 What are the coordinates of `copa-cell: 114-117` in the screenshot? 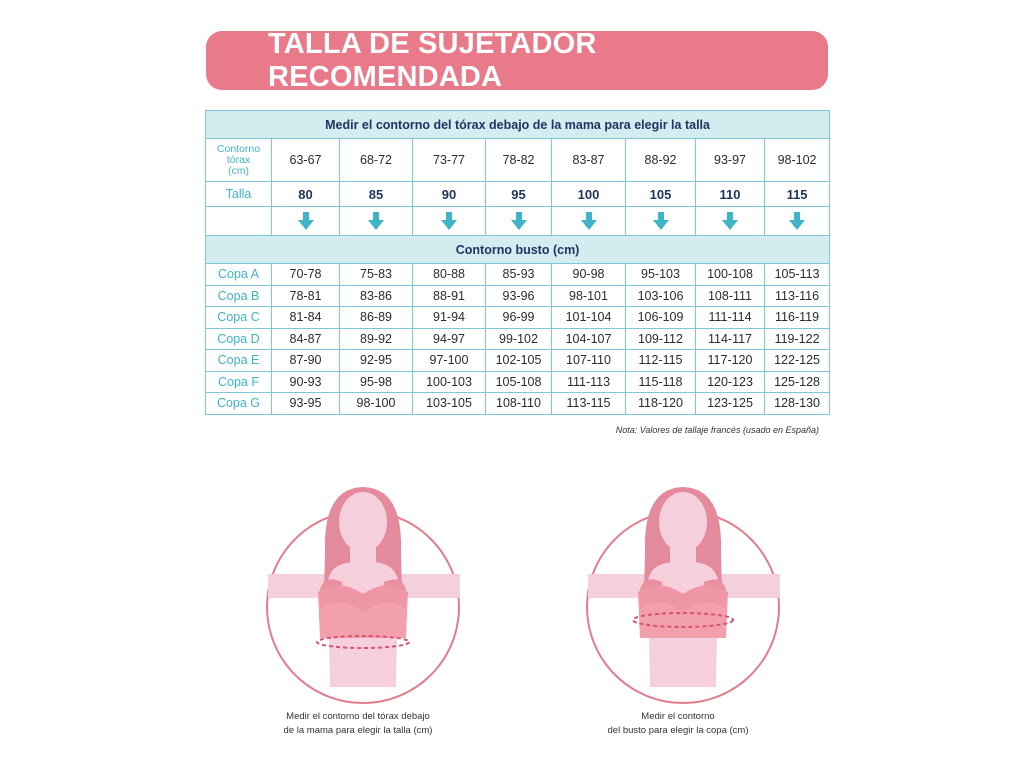 It's located at (730, 338).